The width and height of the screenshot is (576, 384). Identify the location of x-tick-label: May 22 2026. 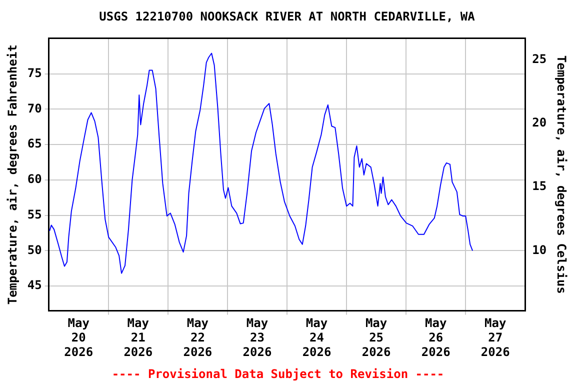
(197, 337).